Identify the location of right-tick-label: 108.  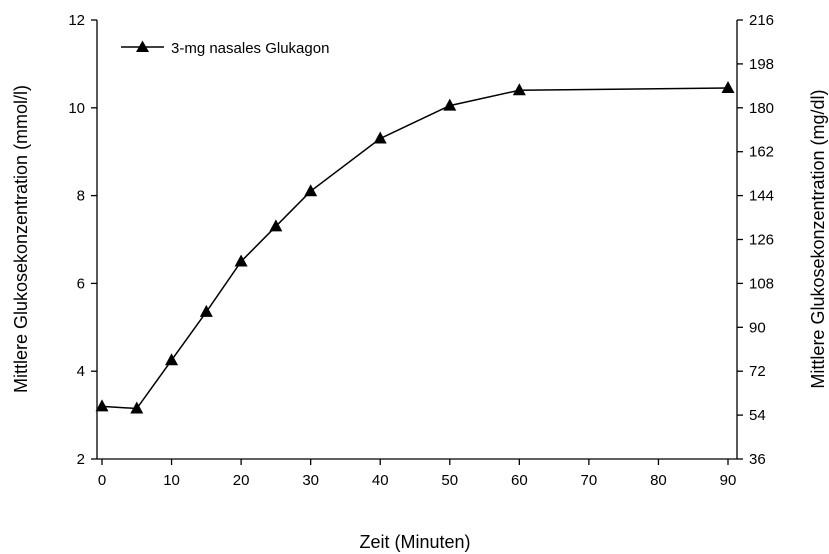
(761, 283).